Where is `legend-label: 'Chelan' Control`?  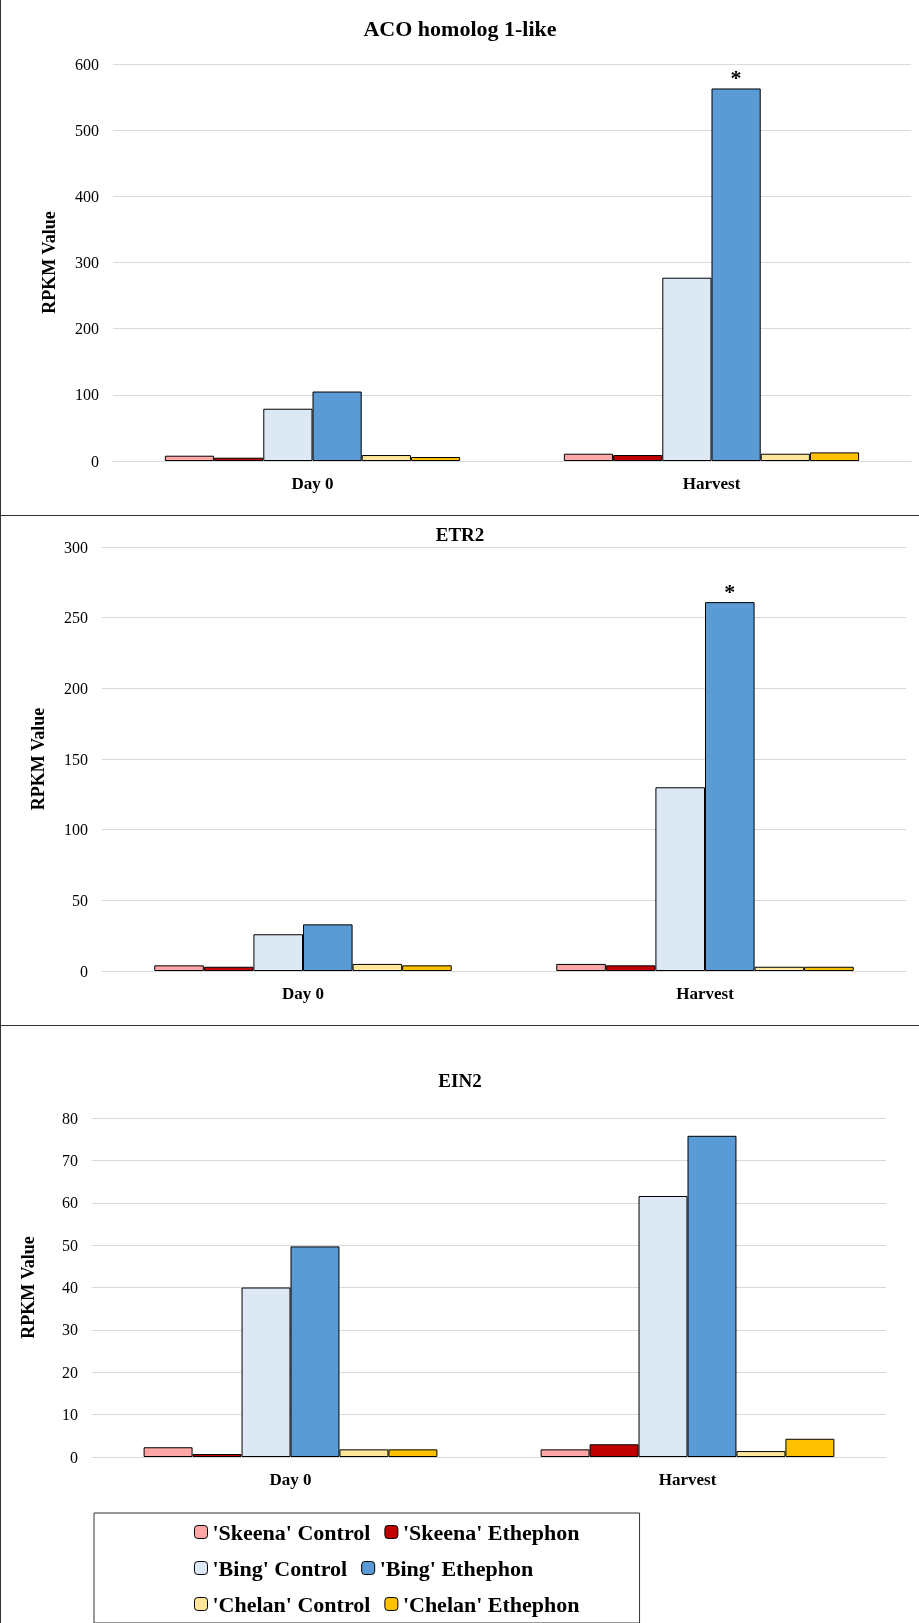
legend-label: 'Chelan' Control is located at coordinates (291, 1604).